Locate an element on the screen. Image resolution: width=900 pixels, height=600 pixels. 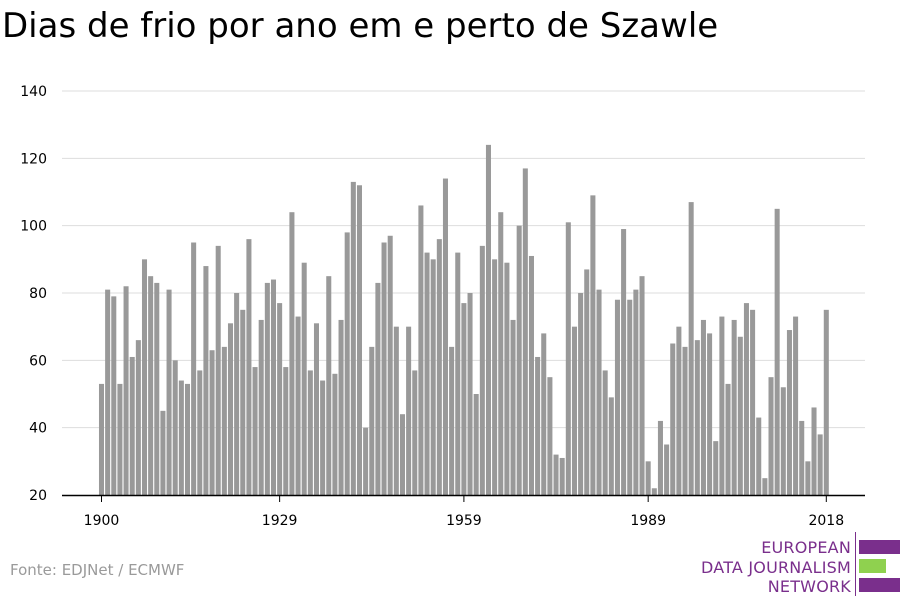
logo-text: EUROPEAN DATA JOURNALISM NETWORK is located at coordinates (776, 567).